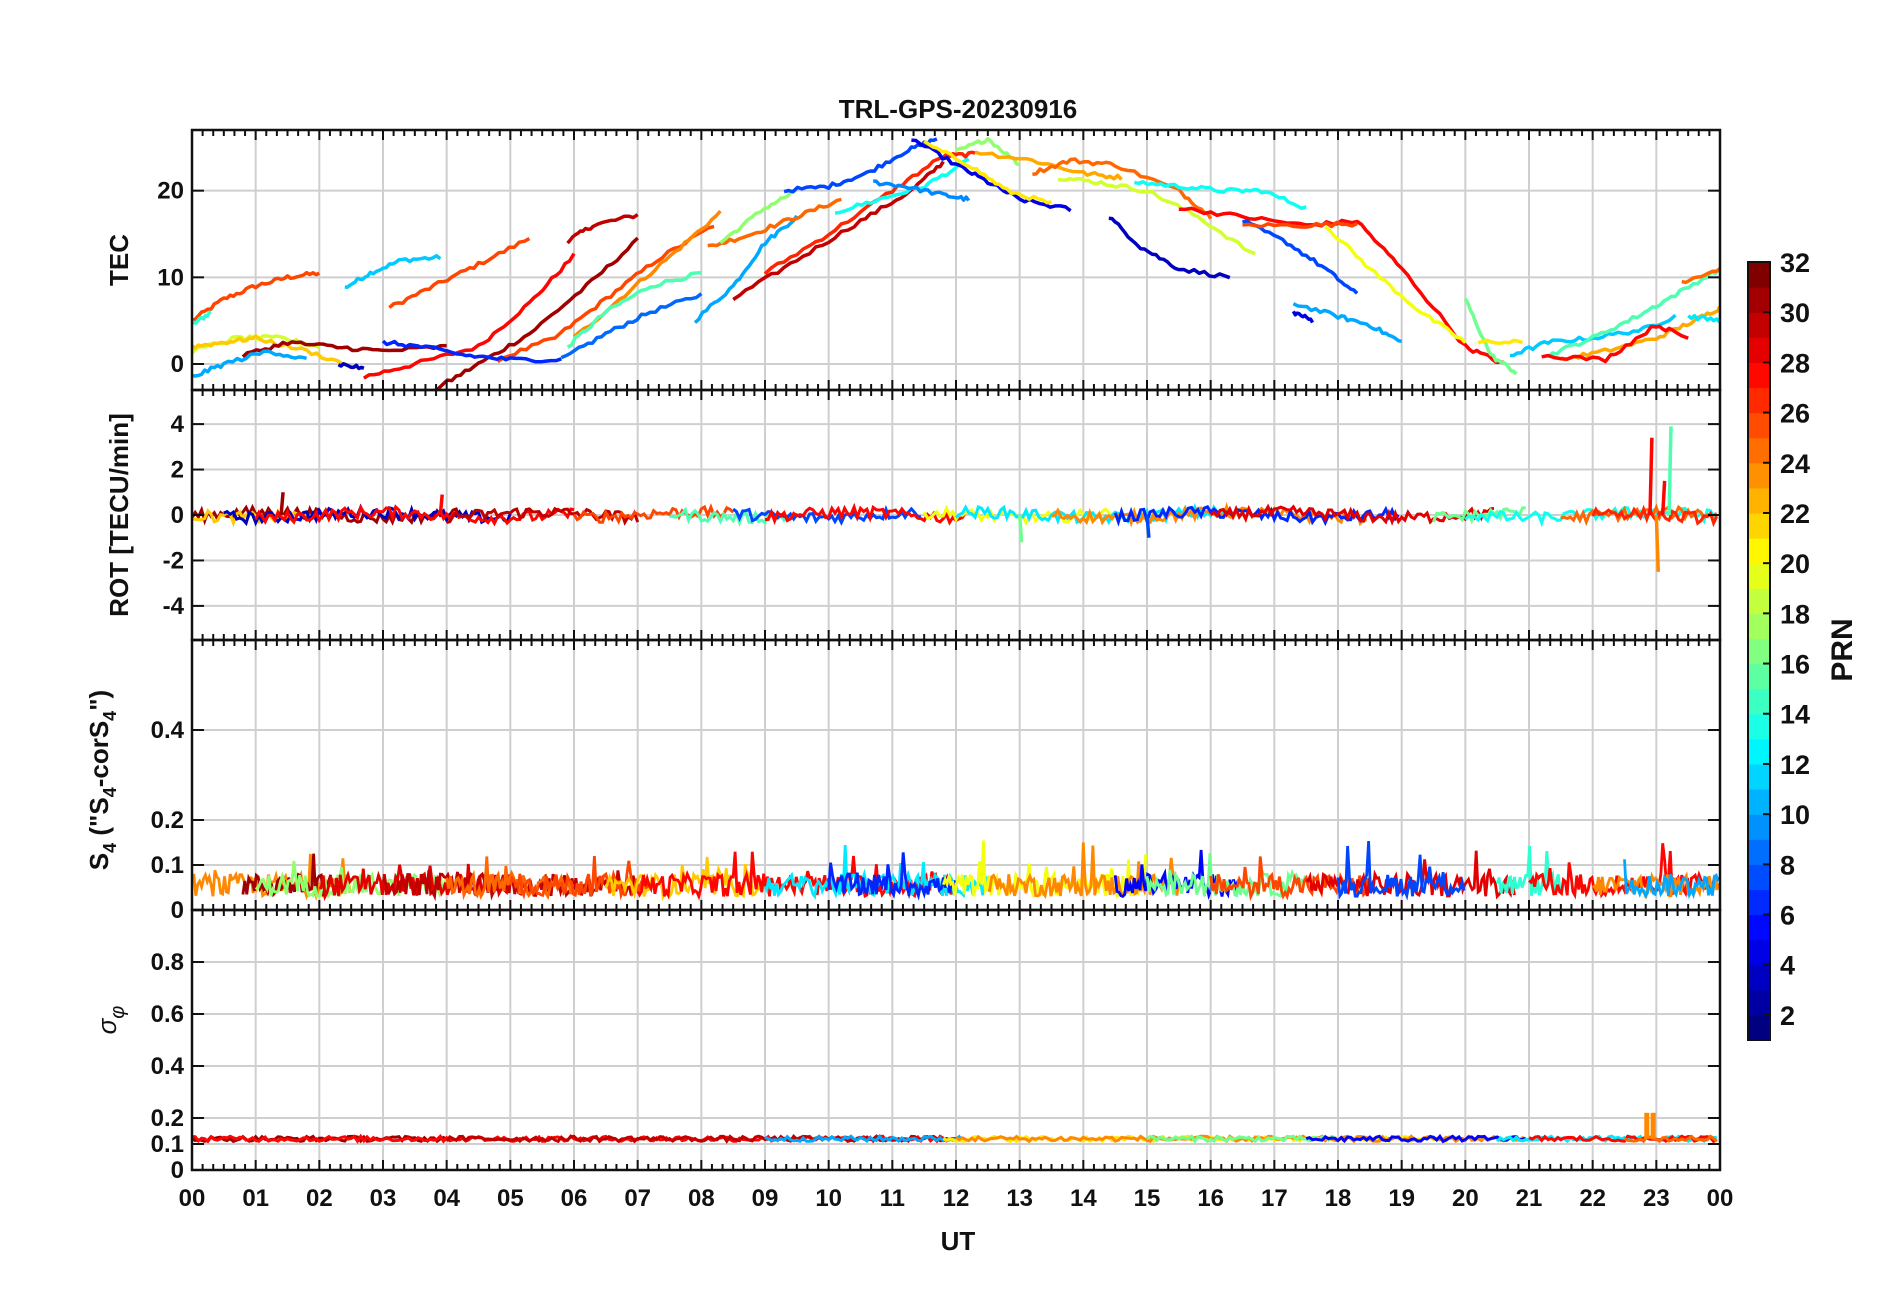  What do you see at coordinates (1795, 715) in the screenshot?
I see `colorbar-tick-label: 14` at bounding box center [1795, 715].